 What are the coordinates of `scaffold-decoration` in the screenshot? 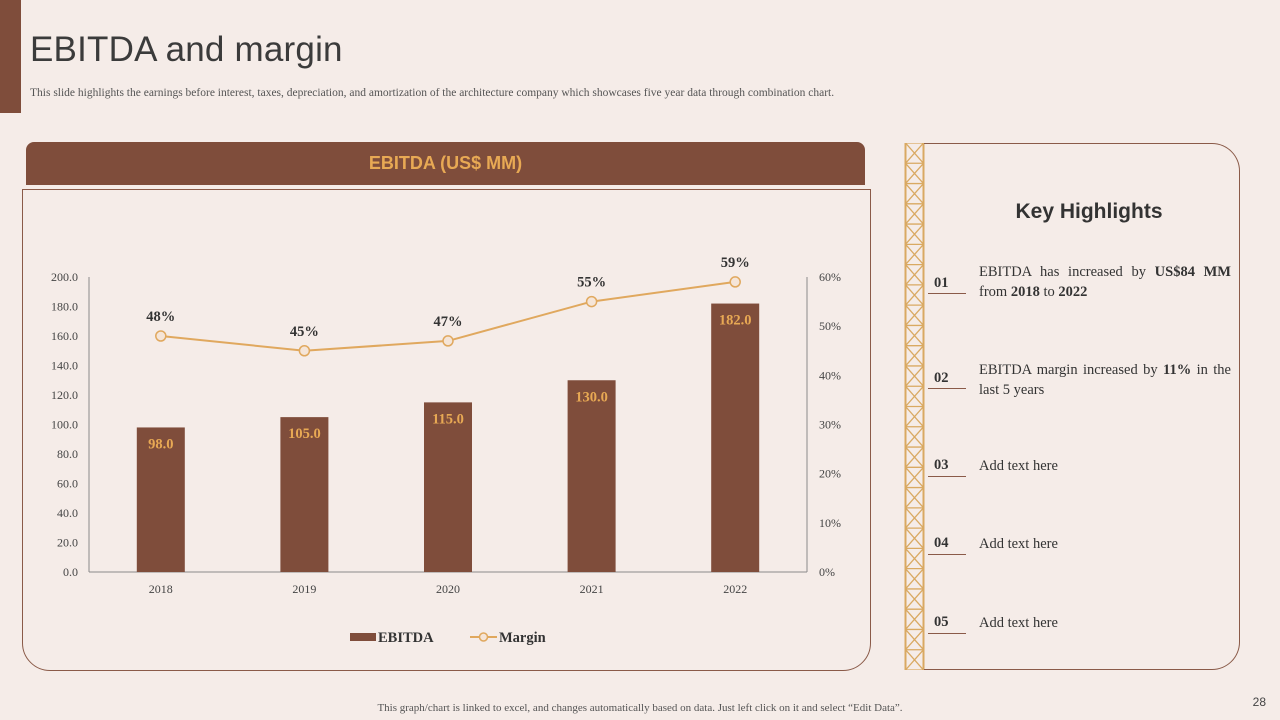 It's located at (914, 406).